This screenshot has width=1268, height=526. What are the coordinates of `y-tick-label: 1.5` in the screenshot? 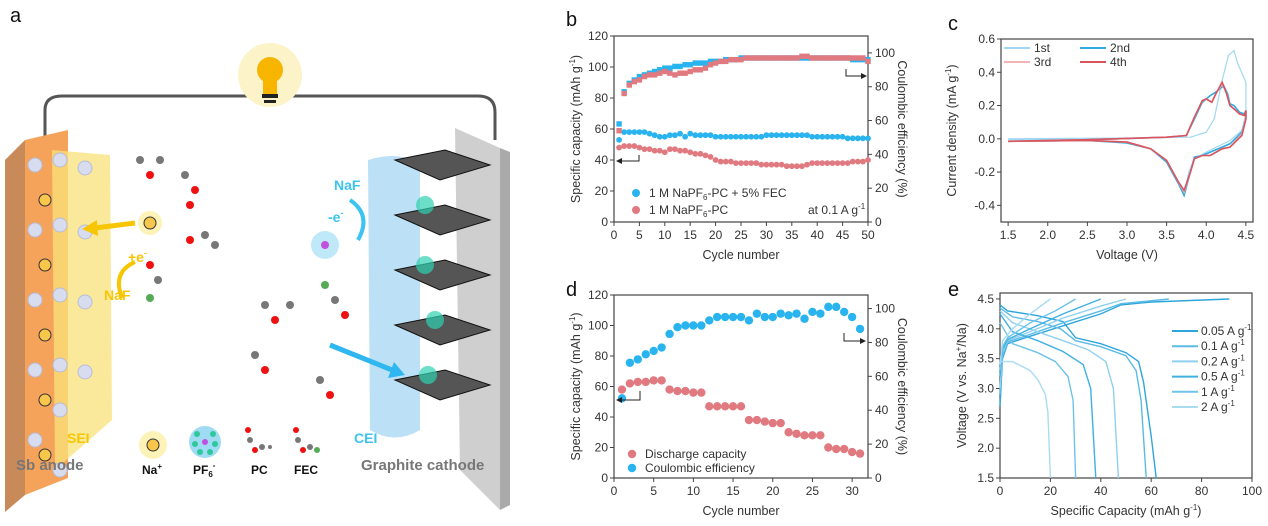 It's located at (985, 478).